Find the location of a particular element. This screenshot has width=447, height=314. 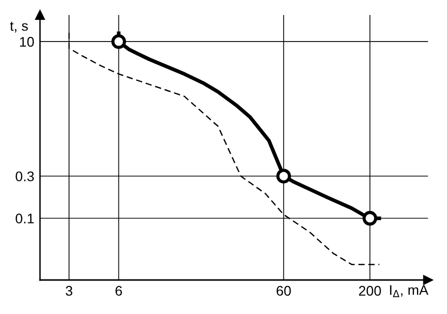

y-tick-label: 0.3 is located at coordinates (25, 176).